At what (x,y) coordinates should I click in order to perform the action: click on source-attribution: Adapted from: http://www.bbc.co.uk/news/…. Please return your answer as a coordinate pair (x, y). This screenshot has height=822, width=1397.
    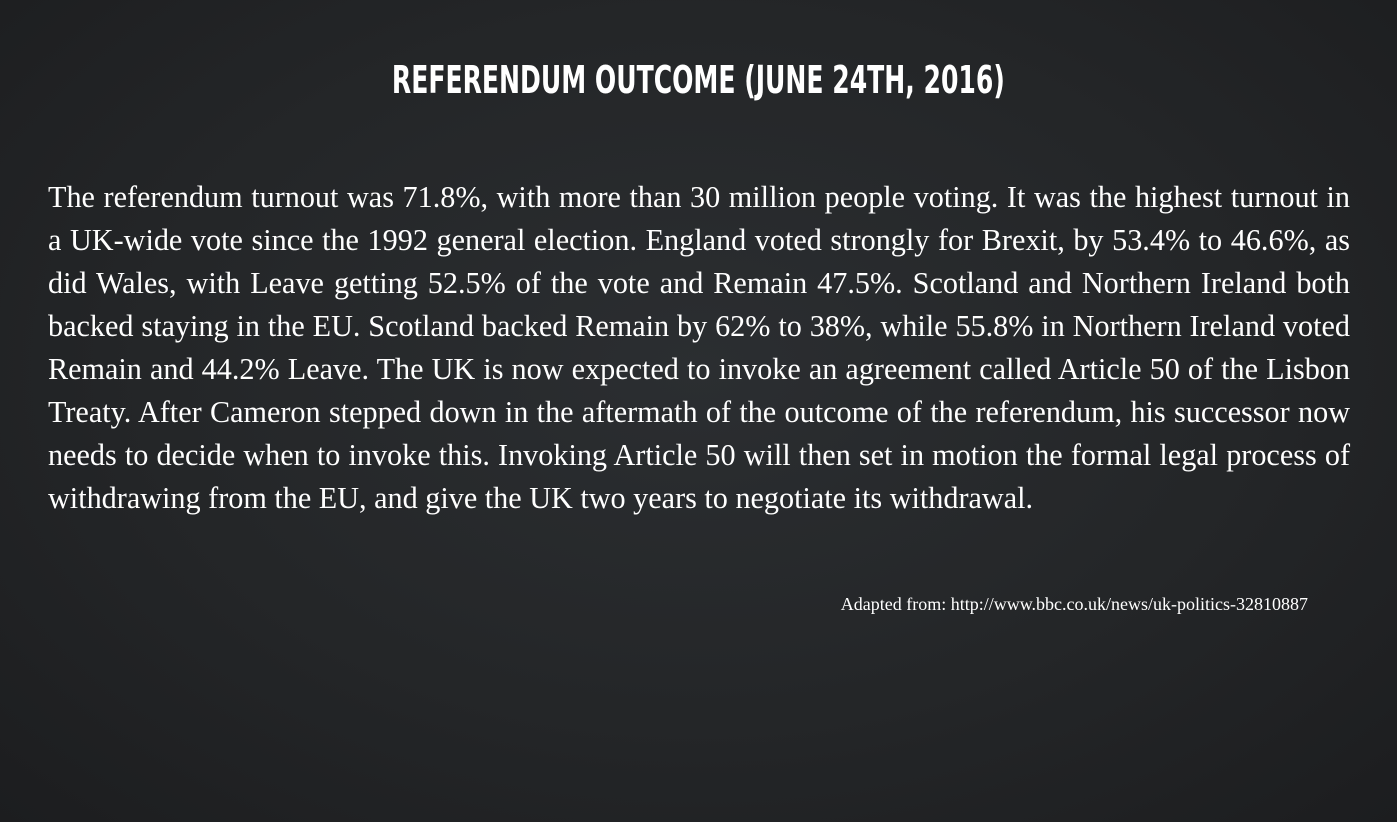
    Looking at the image, I should click on (1074, 604).